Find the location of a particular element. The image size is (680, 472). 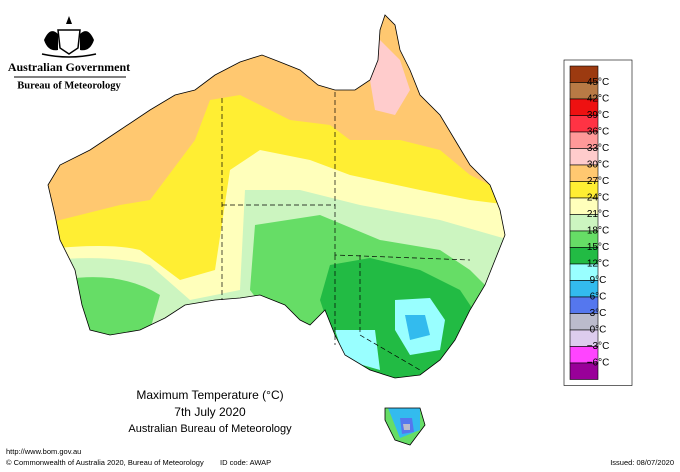

legend-label: 6°C is located at coordinates (598, 297).